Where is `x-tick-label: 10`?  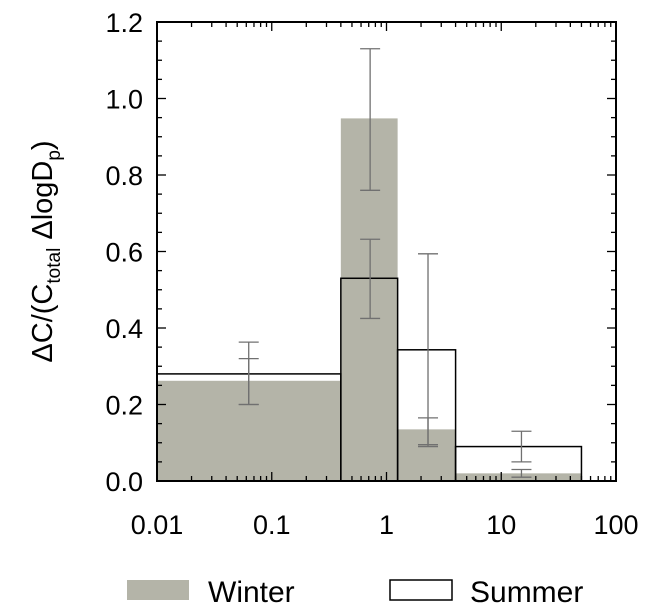 x-tick-label: 10 is located at coordinates (501, 525).